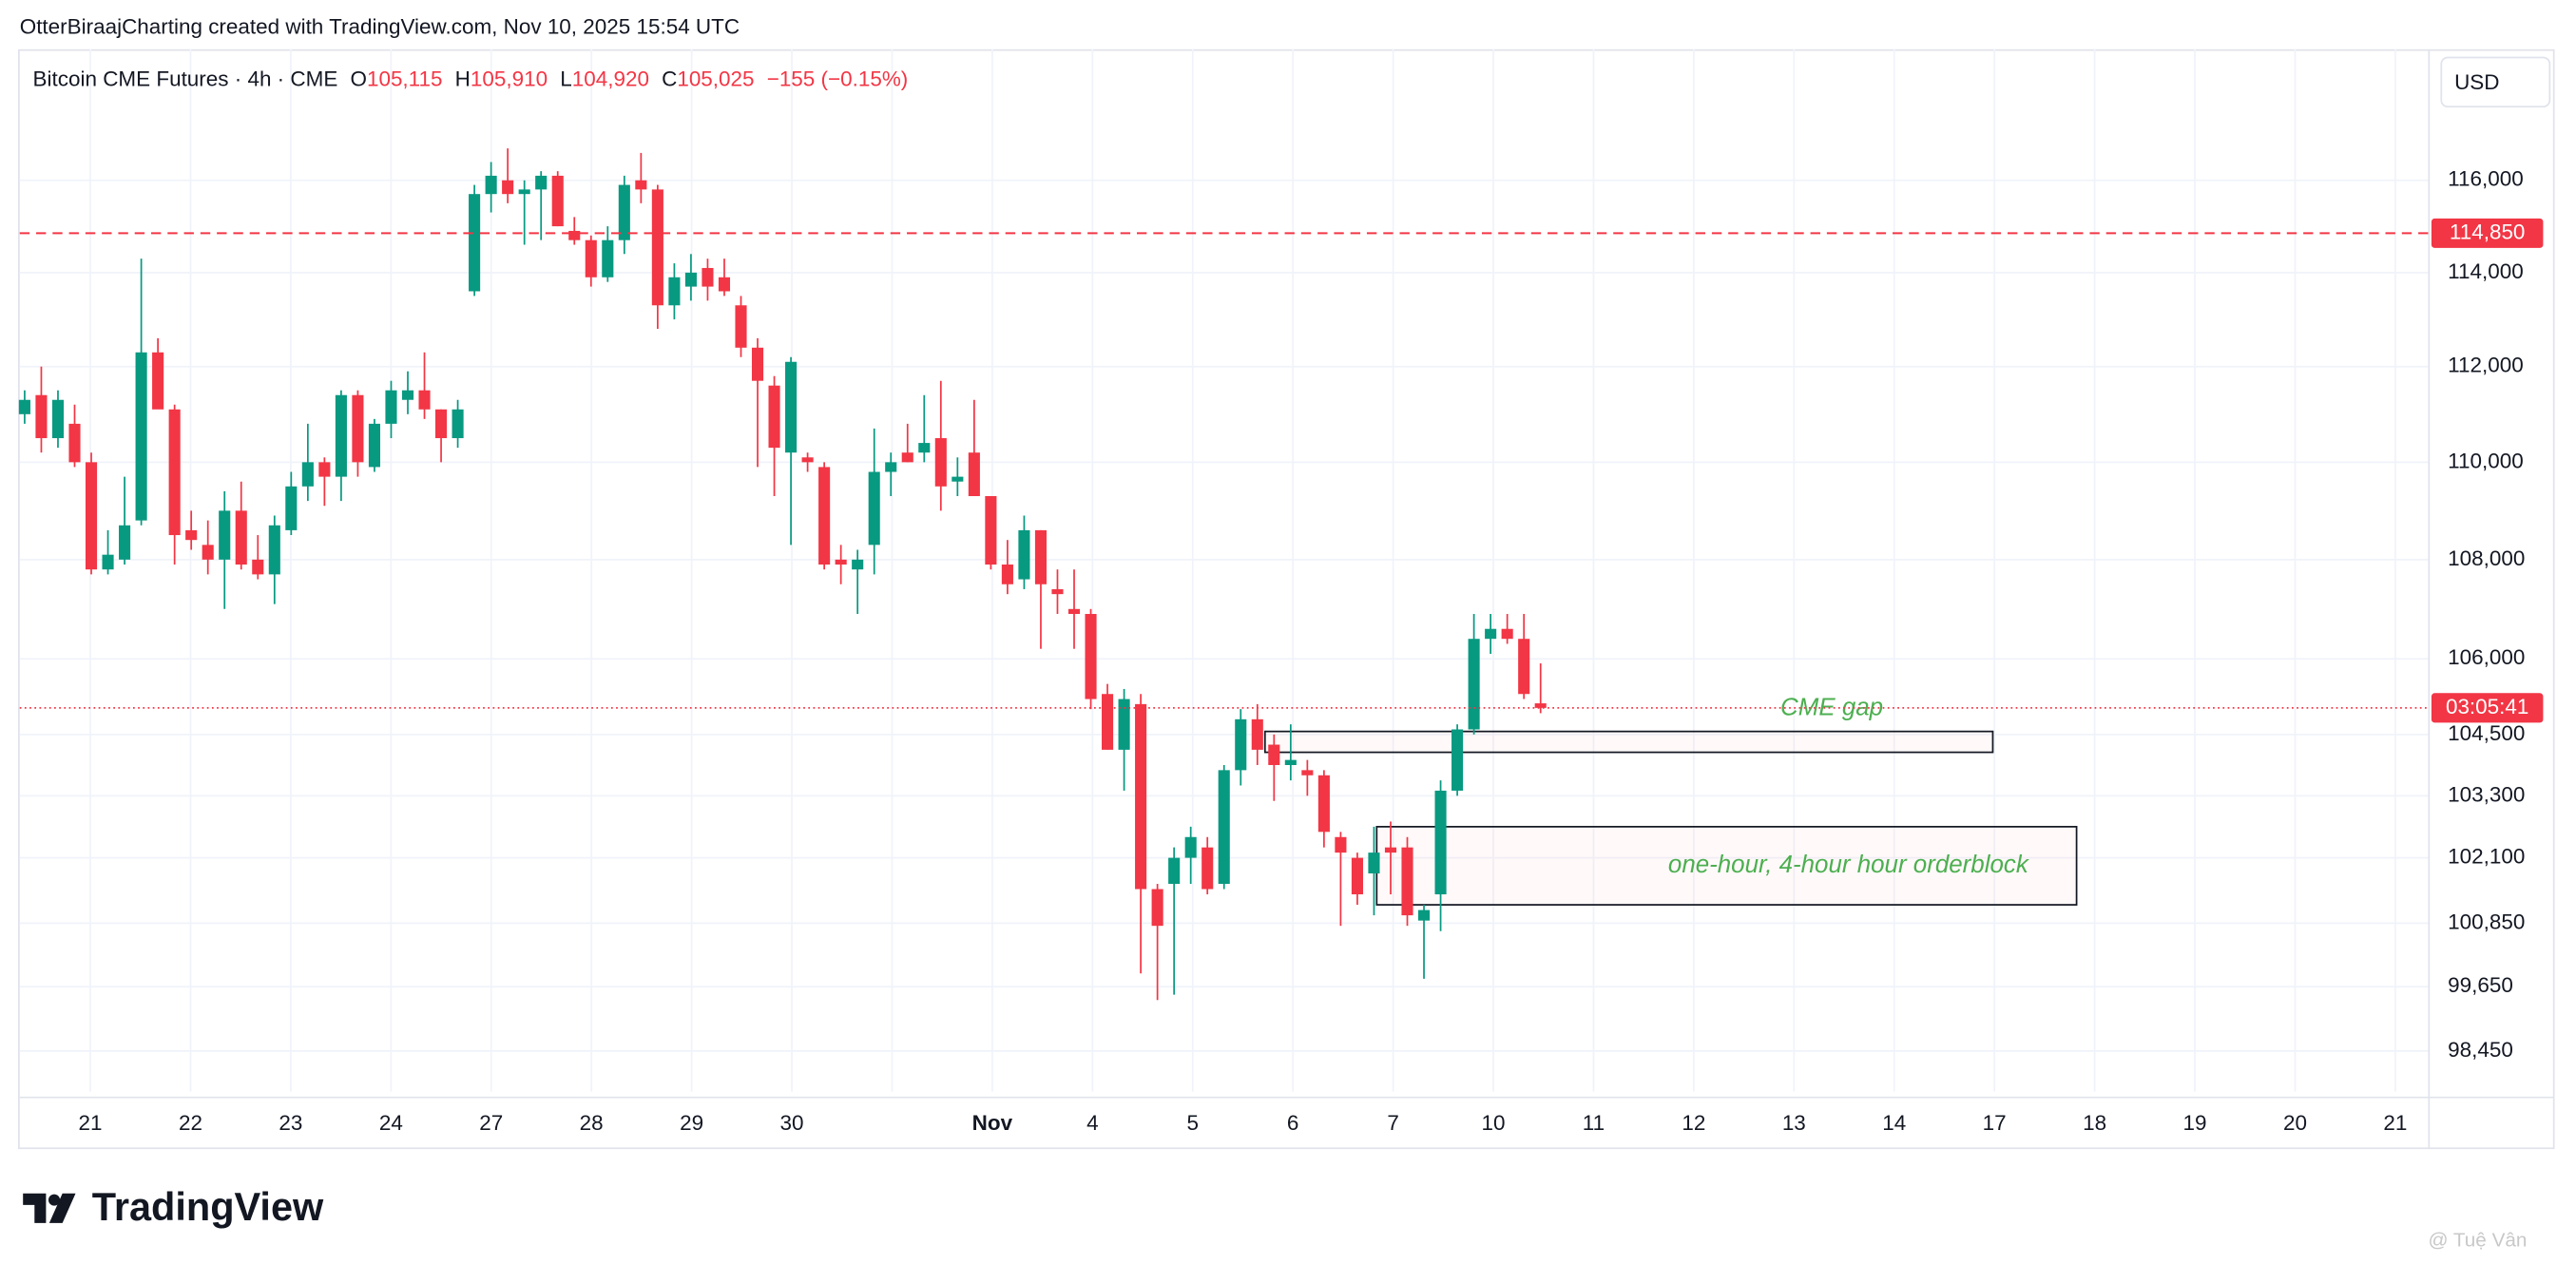  I want to click on y-tick-label: 114,000, so click(2486, 271).